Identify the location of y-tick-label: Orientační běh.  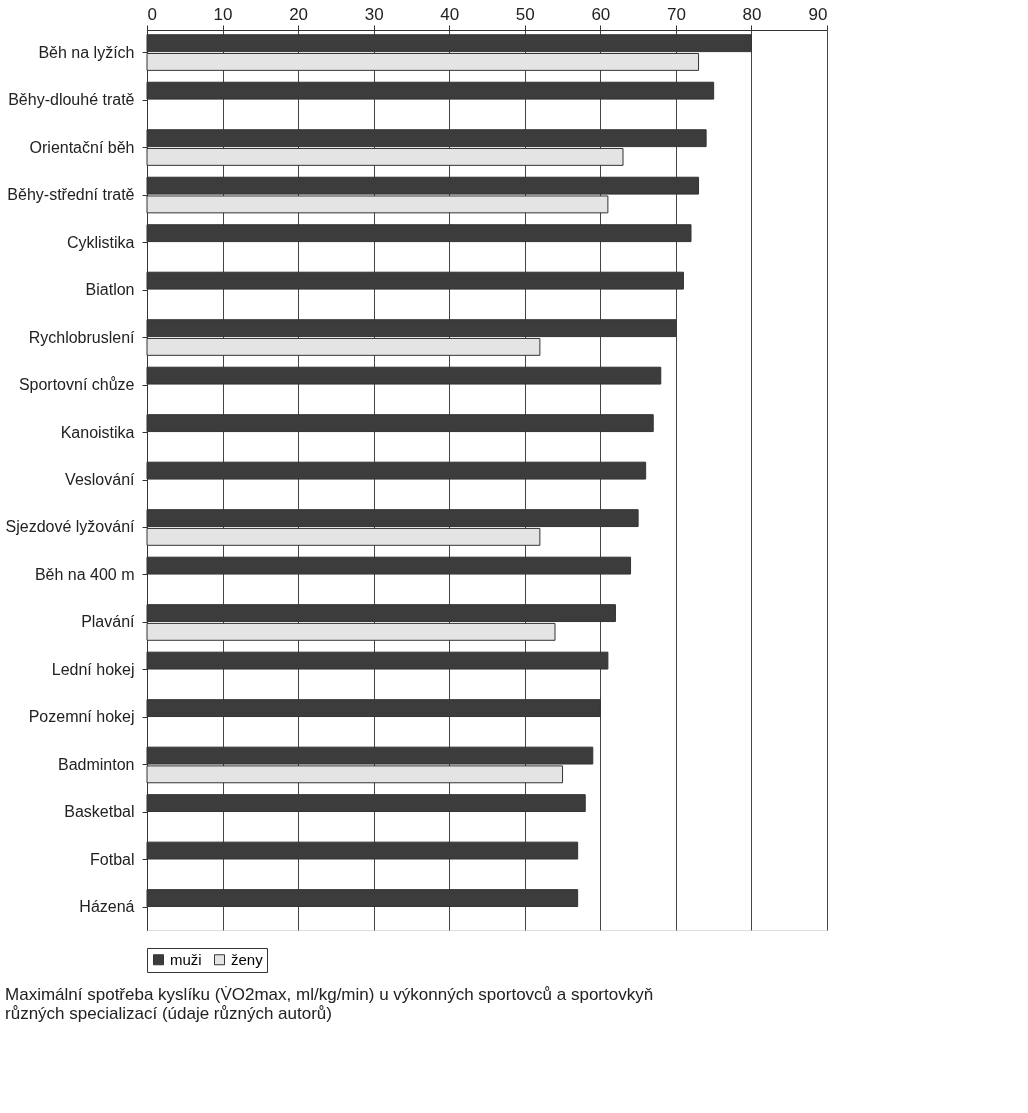
(82, 147).